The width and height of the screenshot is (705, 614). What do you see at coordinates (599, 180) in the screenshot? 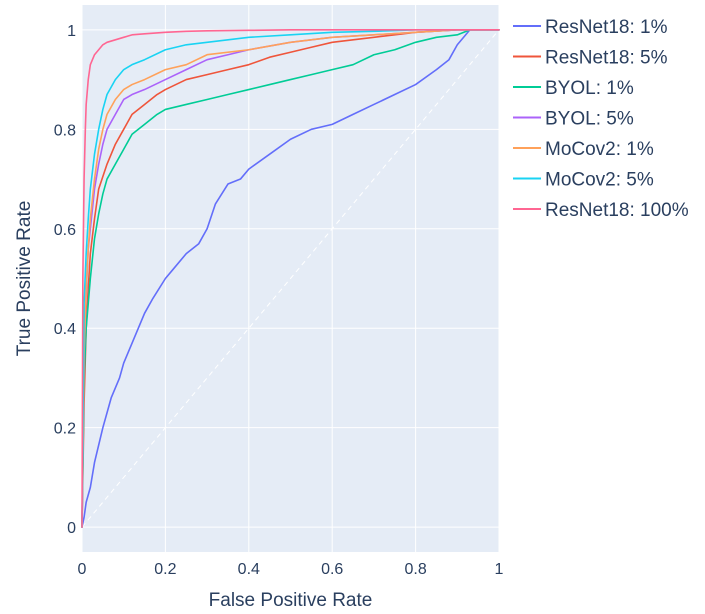
I see `legend-label: MoCov2: 5%` at bounding box center [599, 180].